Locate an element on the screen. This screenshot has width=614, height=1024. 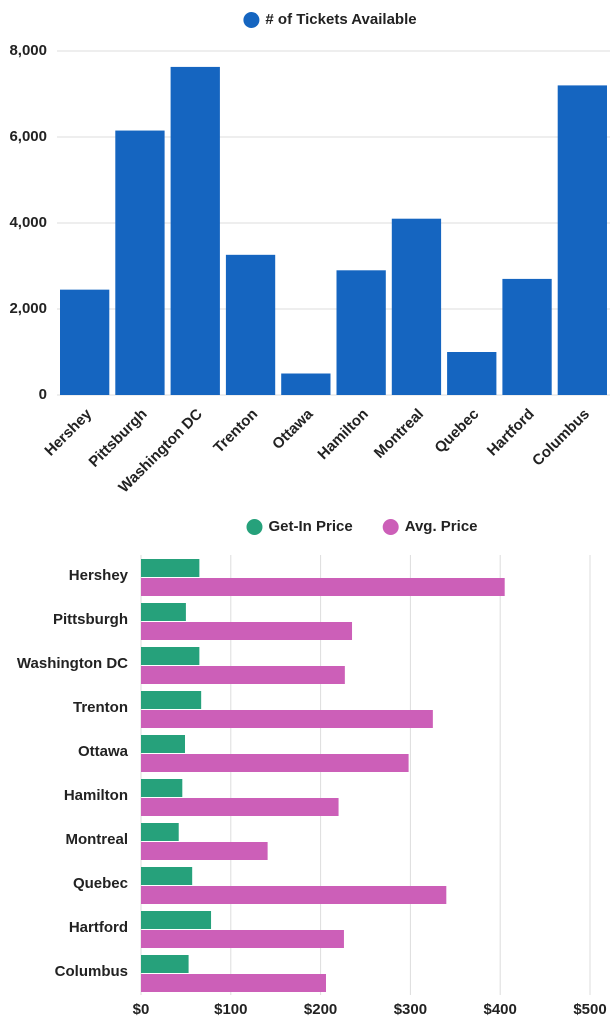
x-tick-label: Columbus is located at coordinates (561, 438).